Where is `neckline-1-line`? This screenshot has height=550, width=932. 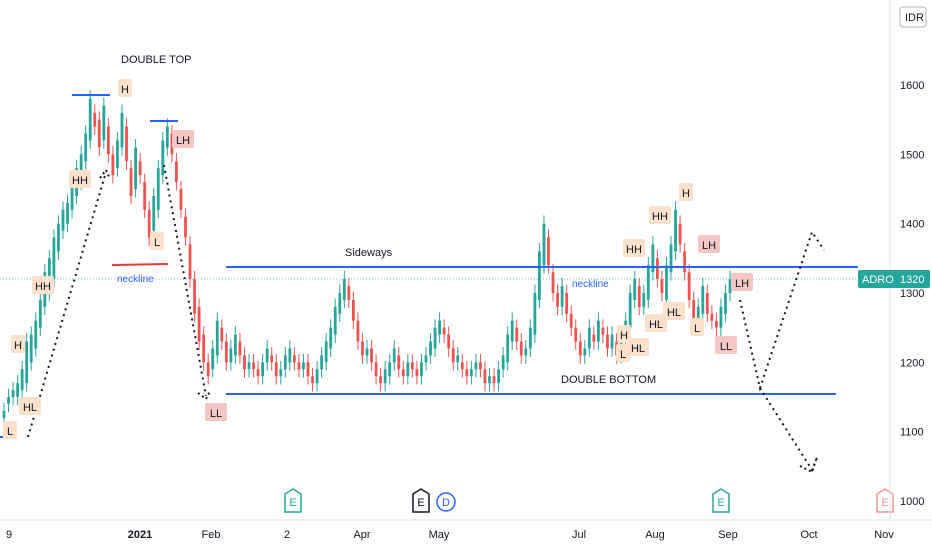 neckline-1-line is located at coordinates (140, 264).